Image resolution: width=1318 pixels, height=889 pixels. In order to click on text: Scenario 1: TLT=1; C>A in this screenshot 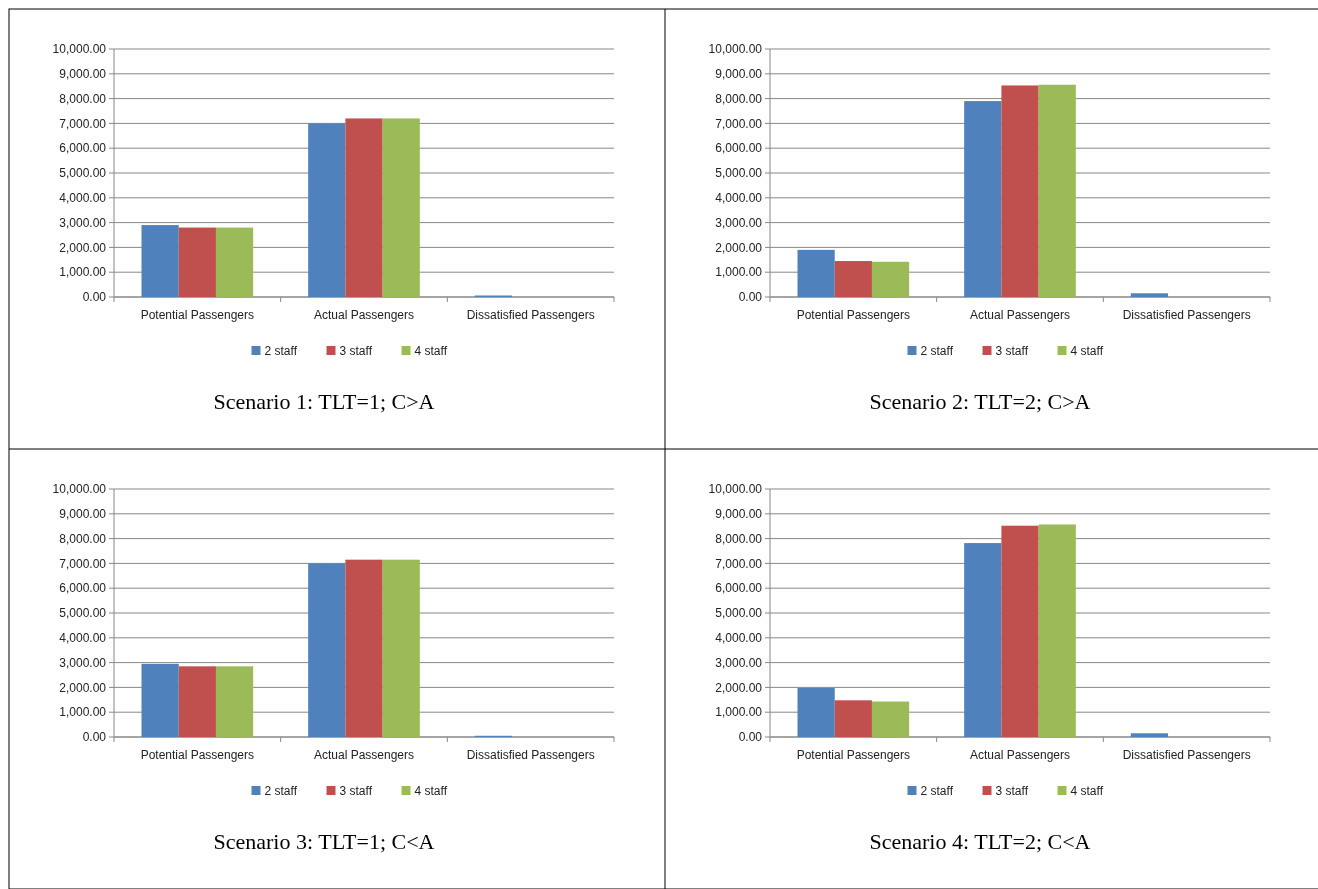, I will do `click(324, 401)`.